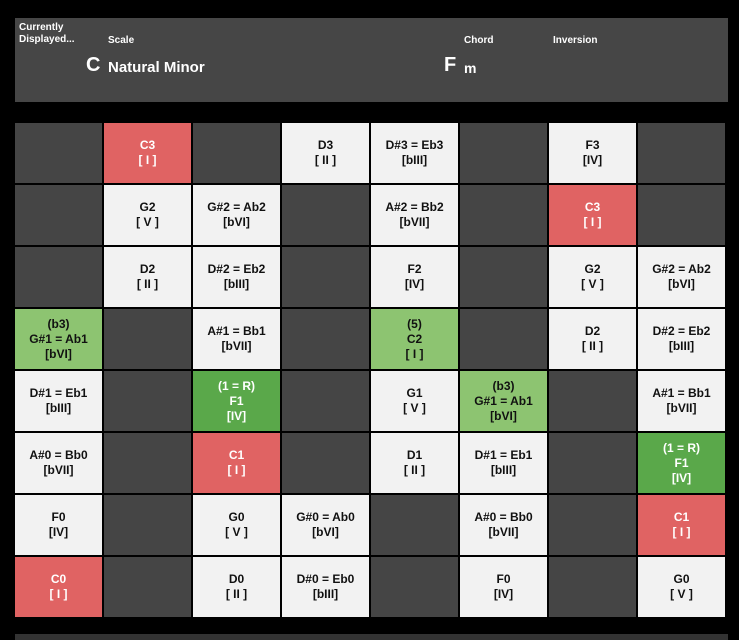  Describe the element at coordinates (147, 269) in the screenshot. I see `note-cell-line: D2` at that location.